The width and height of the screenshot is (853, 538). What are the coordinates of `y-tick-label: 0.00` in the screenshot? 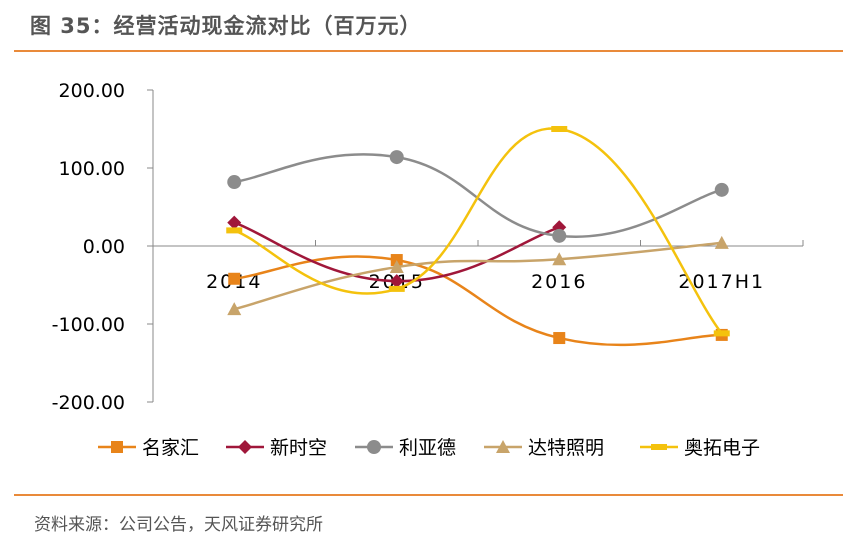 It's located at (104, 247).